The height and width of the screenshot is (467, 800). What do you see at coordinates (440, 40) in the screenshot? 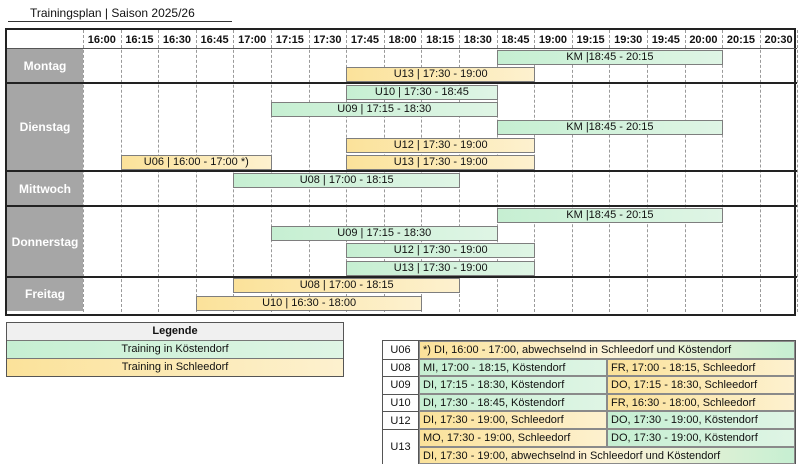
I see `time-header: 18:15` at bounding box center [440, 40].